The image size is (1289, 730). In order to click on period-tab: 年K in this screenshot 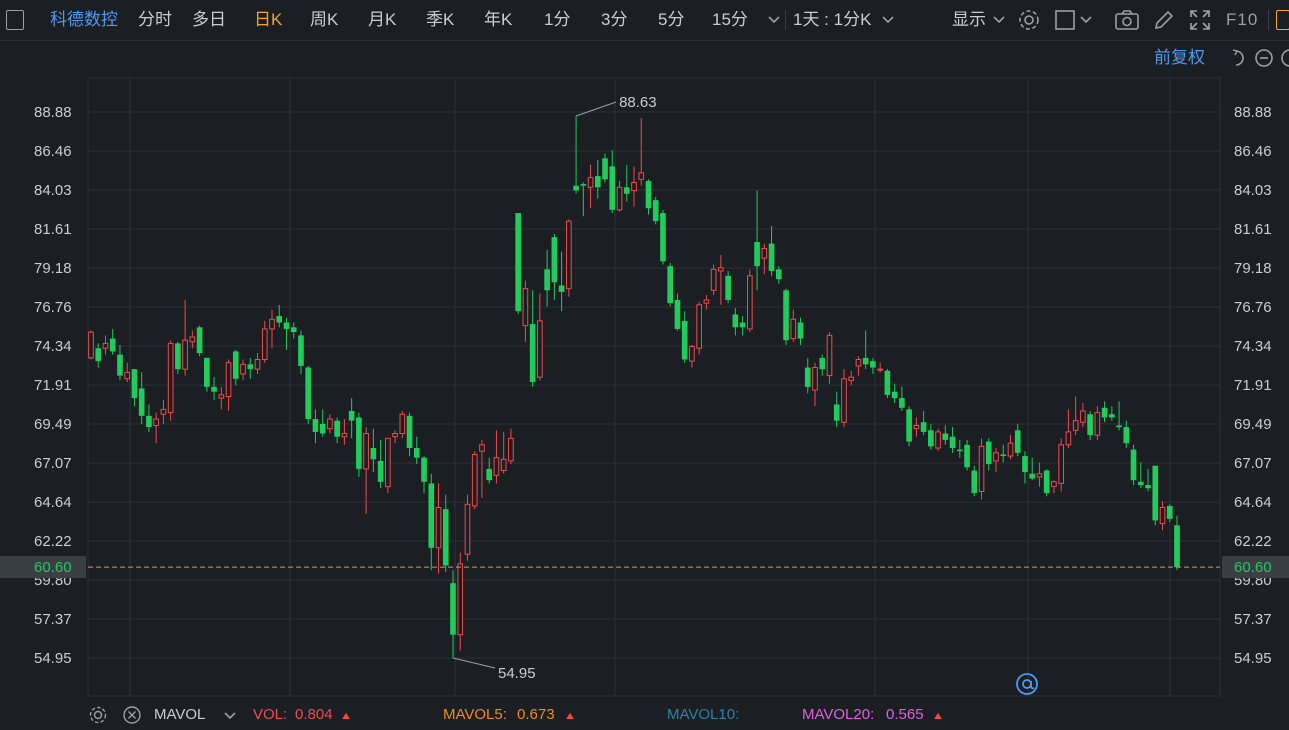, I will do `click(498, 19)`.